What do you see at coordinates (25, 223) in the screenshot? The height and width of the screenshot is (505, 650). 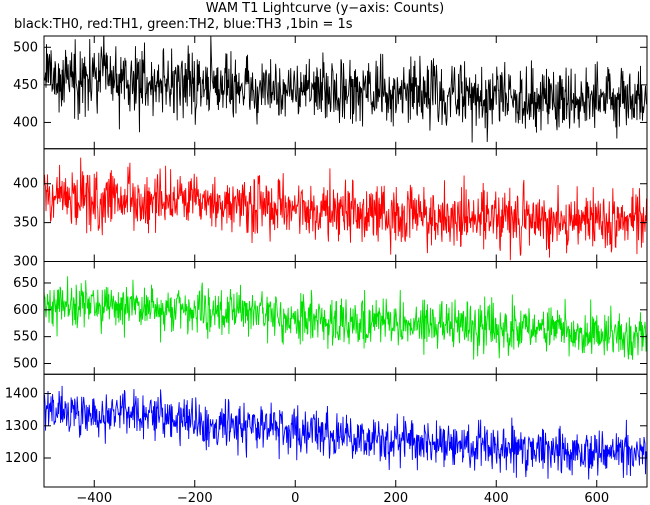 I see `panel-th1-ytick-label: 350` at bounding box center [25, 223].